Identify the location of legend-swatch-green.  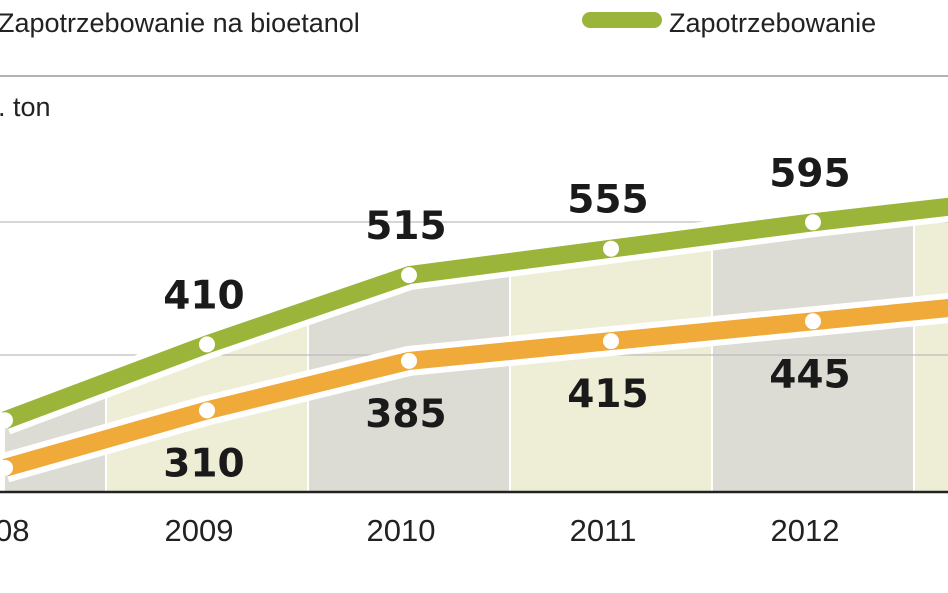
(622, 20).